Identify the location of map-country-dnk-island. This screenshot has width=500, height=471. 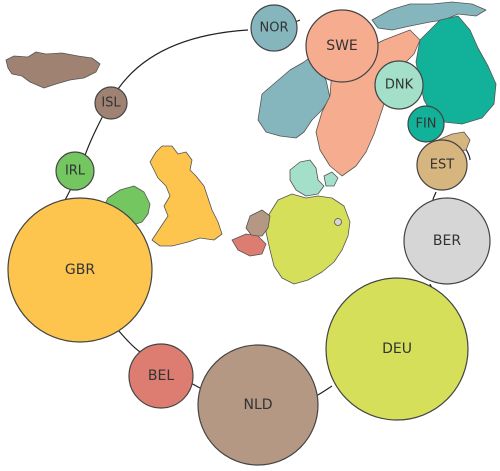
(331, 179).